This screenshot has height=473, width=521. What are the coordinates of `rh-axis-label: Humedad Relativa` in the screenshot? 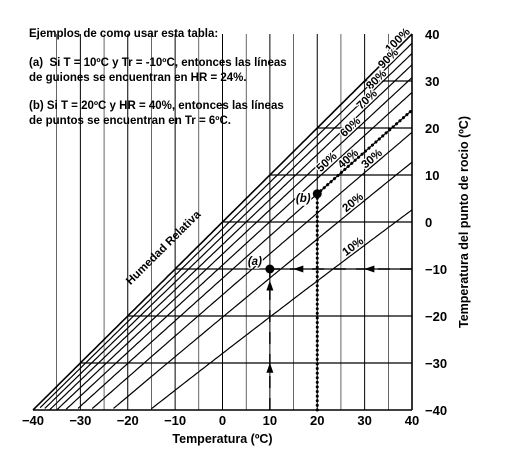 It's located at (164, 247).